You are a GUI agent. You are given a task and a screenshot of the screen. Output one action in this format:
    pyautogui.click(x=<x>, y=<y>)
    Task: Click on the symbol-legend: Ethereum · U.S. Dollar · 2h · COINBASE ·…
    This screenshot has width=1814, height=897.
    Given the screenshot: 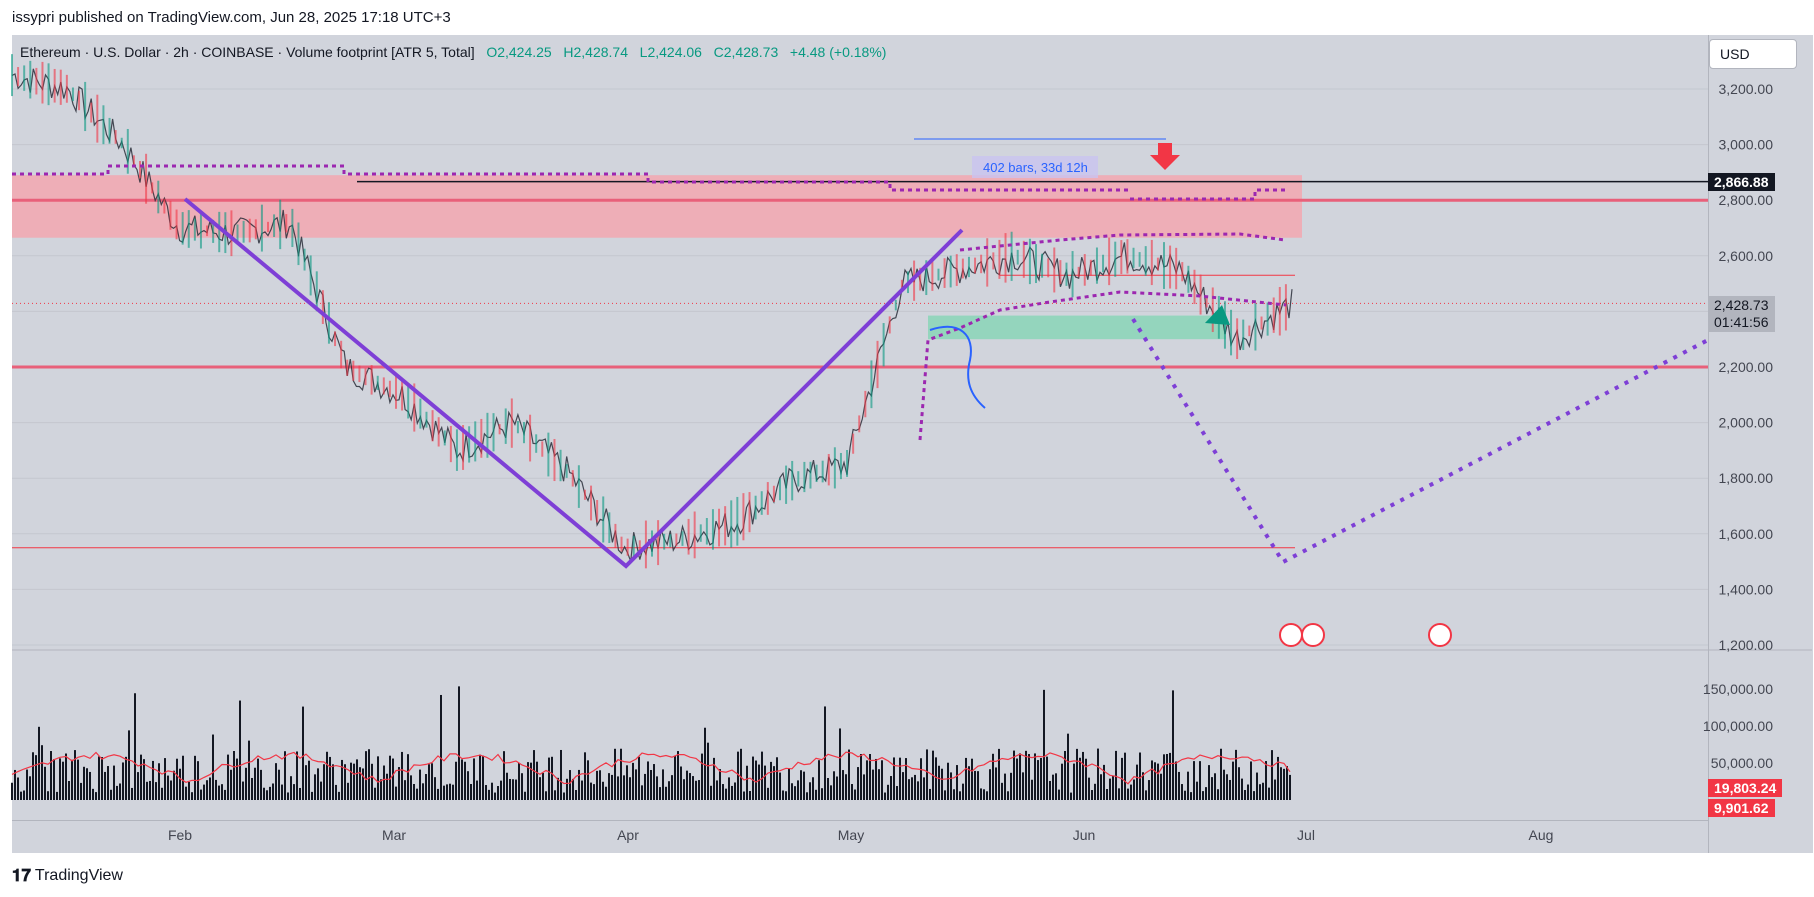 What is the action you would take?
    pyautogui.click(x=453, y=52)
    